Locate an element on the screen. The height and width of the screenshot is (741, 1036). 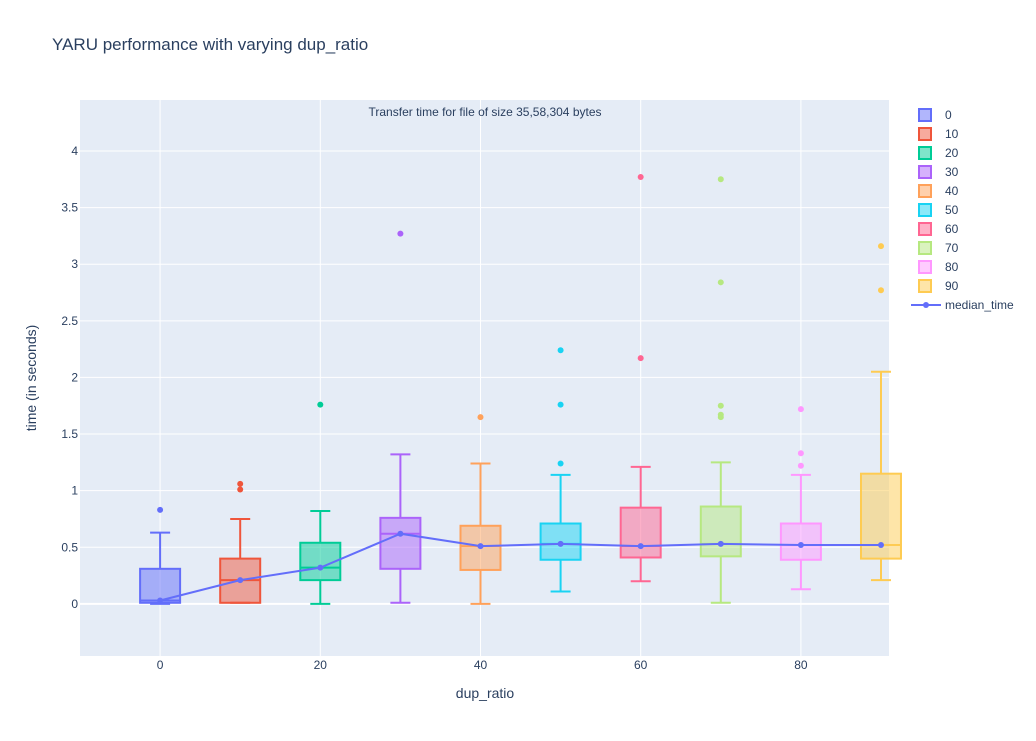
x-tick-label: 20 is located at coordinates (321, 665).